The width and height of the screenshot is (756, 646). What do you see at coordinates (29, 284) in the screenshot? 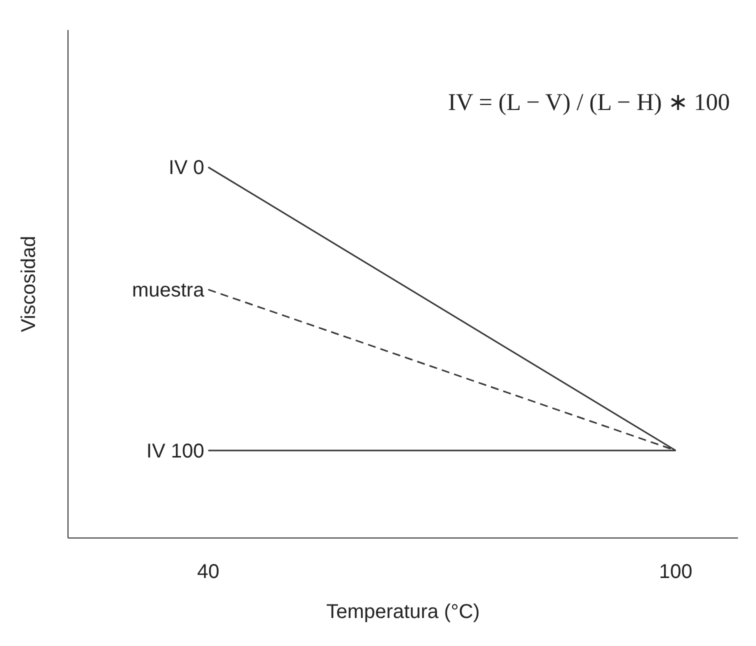
I see `y-axis-title: Viscosidad` at bounding box center [29, 284].